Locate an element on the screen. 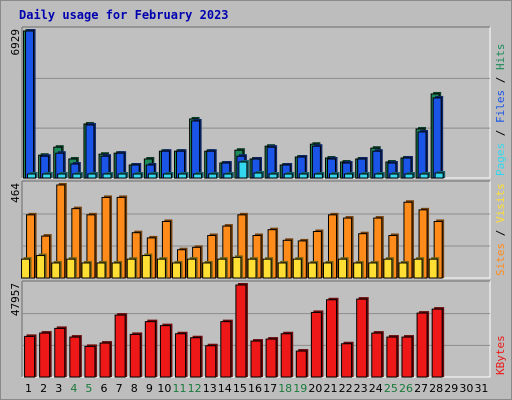 The height and width of the screenshot is (400, 512). bar-sites-day-25-body is located at coordinates (388, 268).